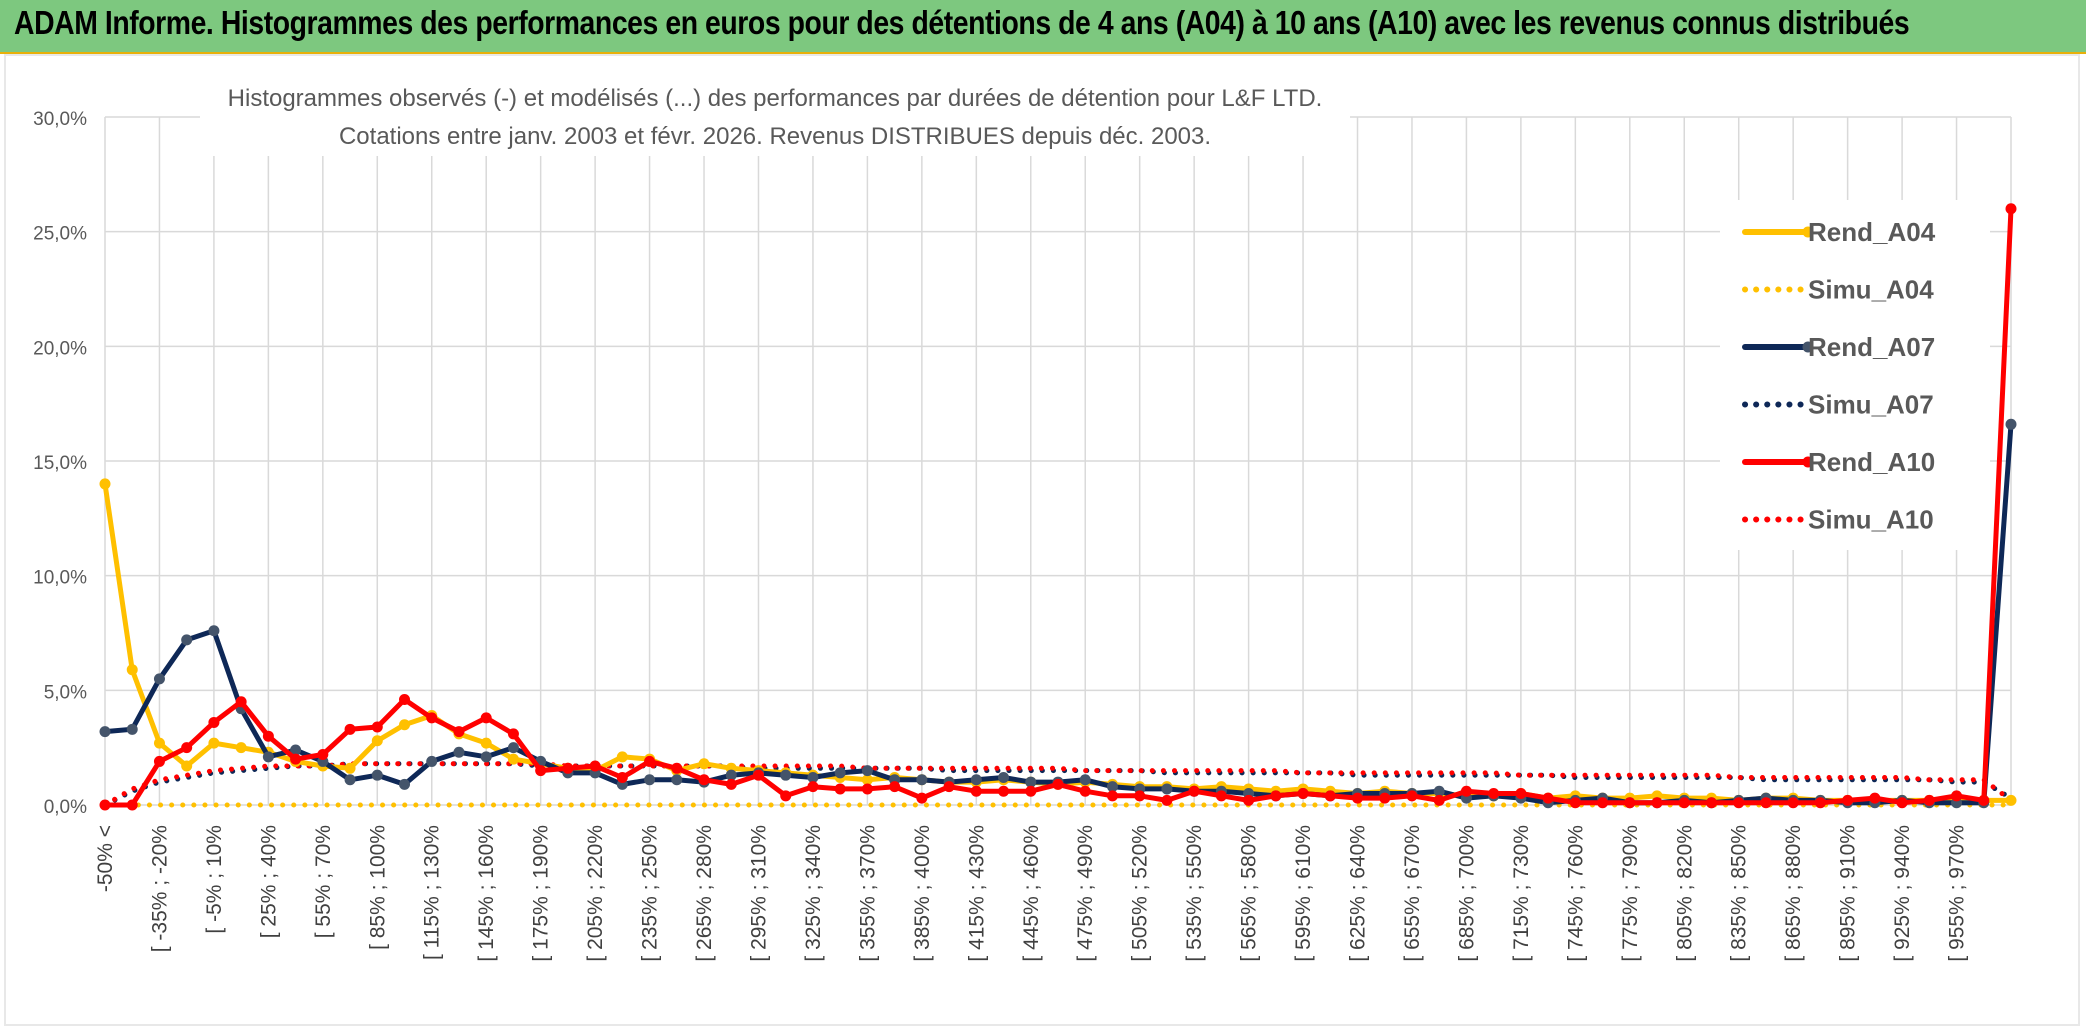  What do you see at coordinates (1848, 893) in the screenshot?
I see `x-tick-label: [ 895% ; 910%` at bounding box center [1848, 893].